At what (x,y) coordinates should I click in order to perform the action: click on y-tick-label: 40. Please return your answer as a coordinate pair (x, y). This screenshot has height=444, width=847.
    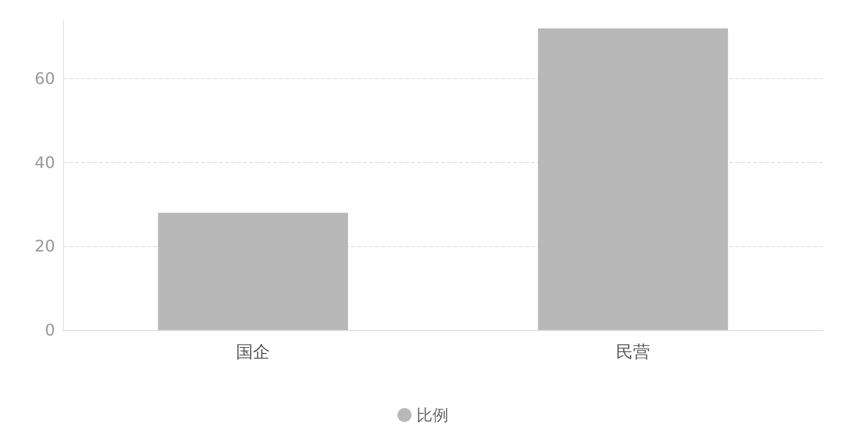
    Looking at the image, I should click on (44, 162).